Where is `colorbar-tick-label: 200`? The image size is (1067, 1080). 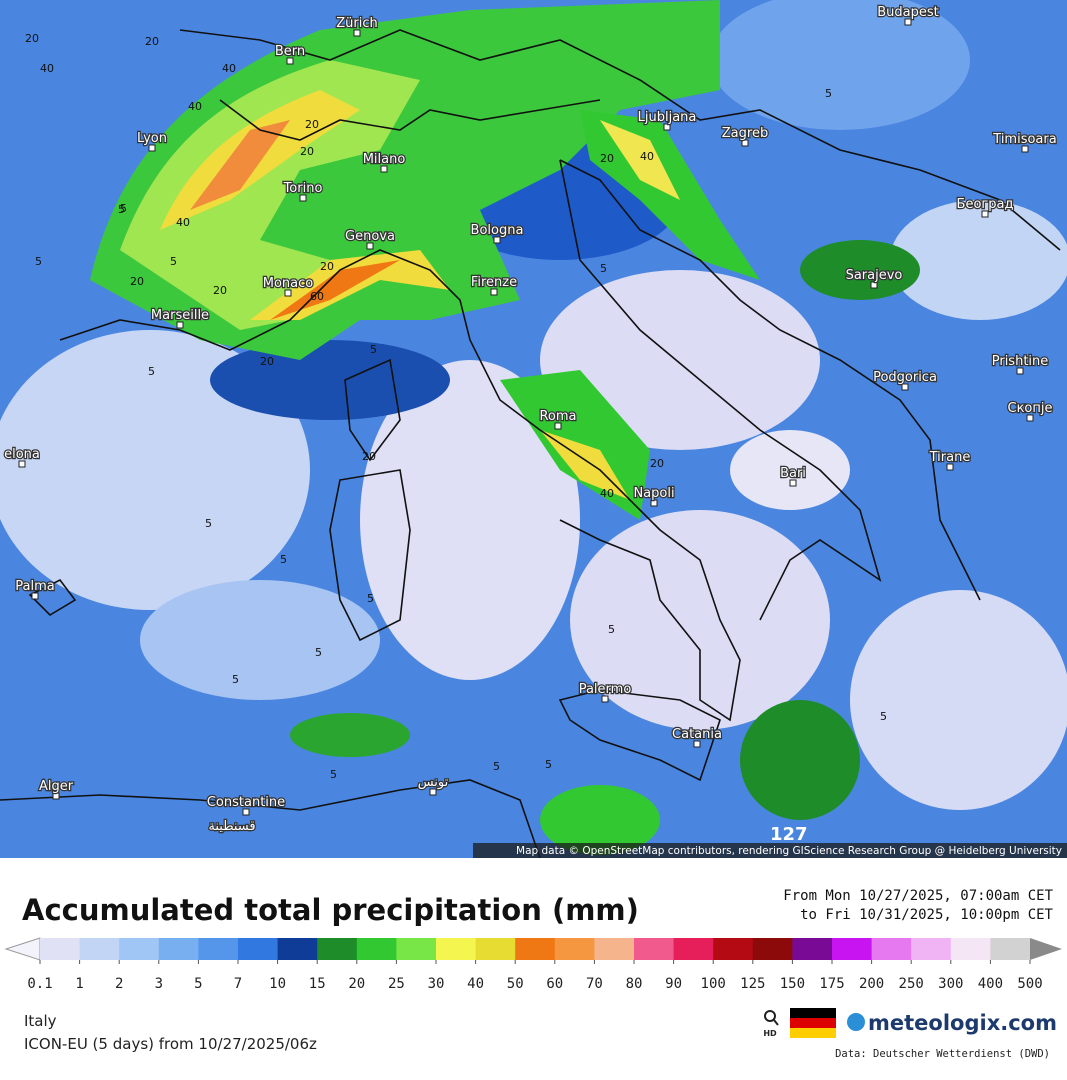 colorbar-tick-label: 200 is located at coordinates (871, 984).